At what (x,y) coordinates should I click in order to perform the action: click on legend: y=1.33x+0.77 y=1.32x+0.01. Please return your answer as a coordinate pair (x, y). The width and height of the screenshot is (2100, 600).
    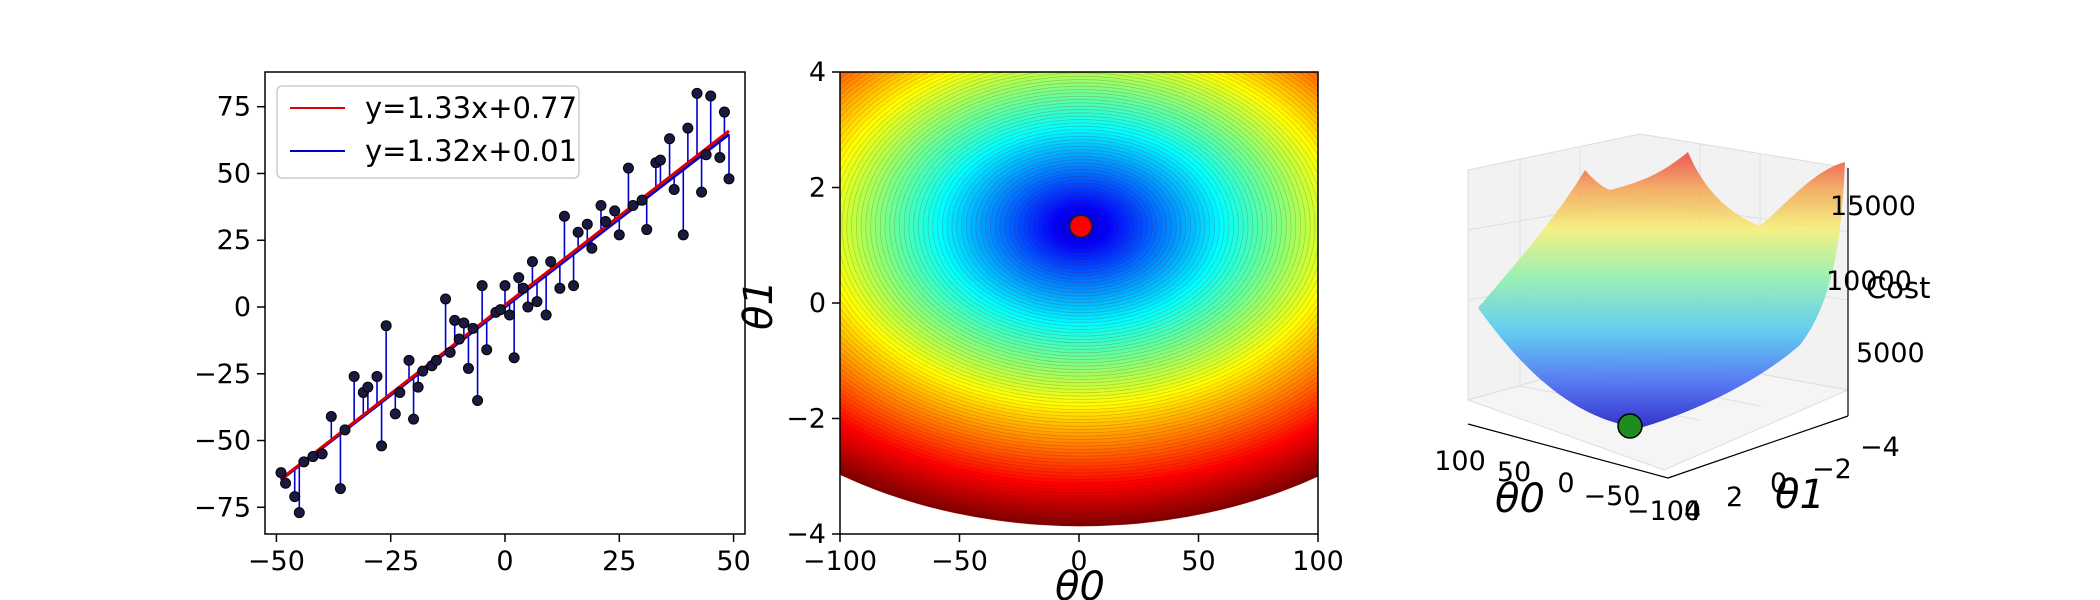
    Looking at the image, I should click on (428, 132).